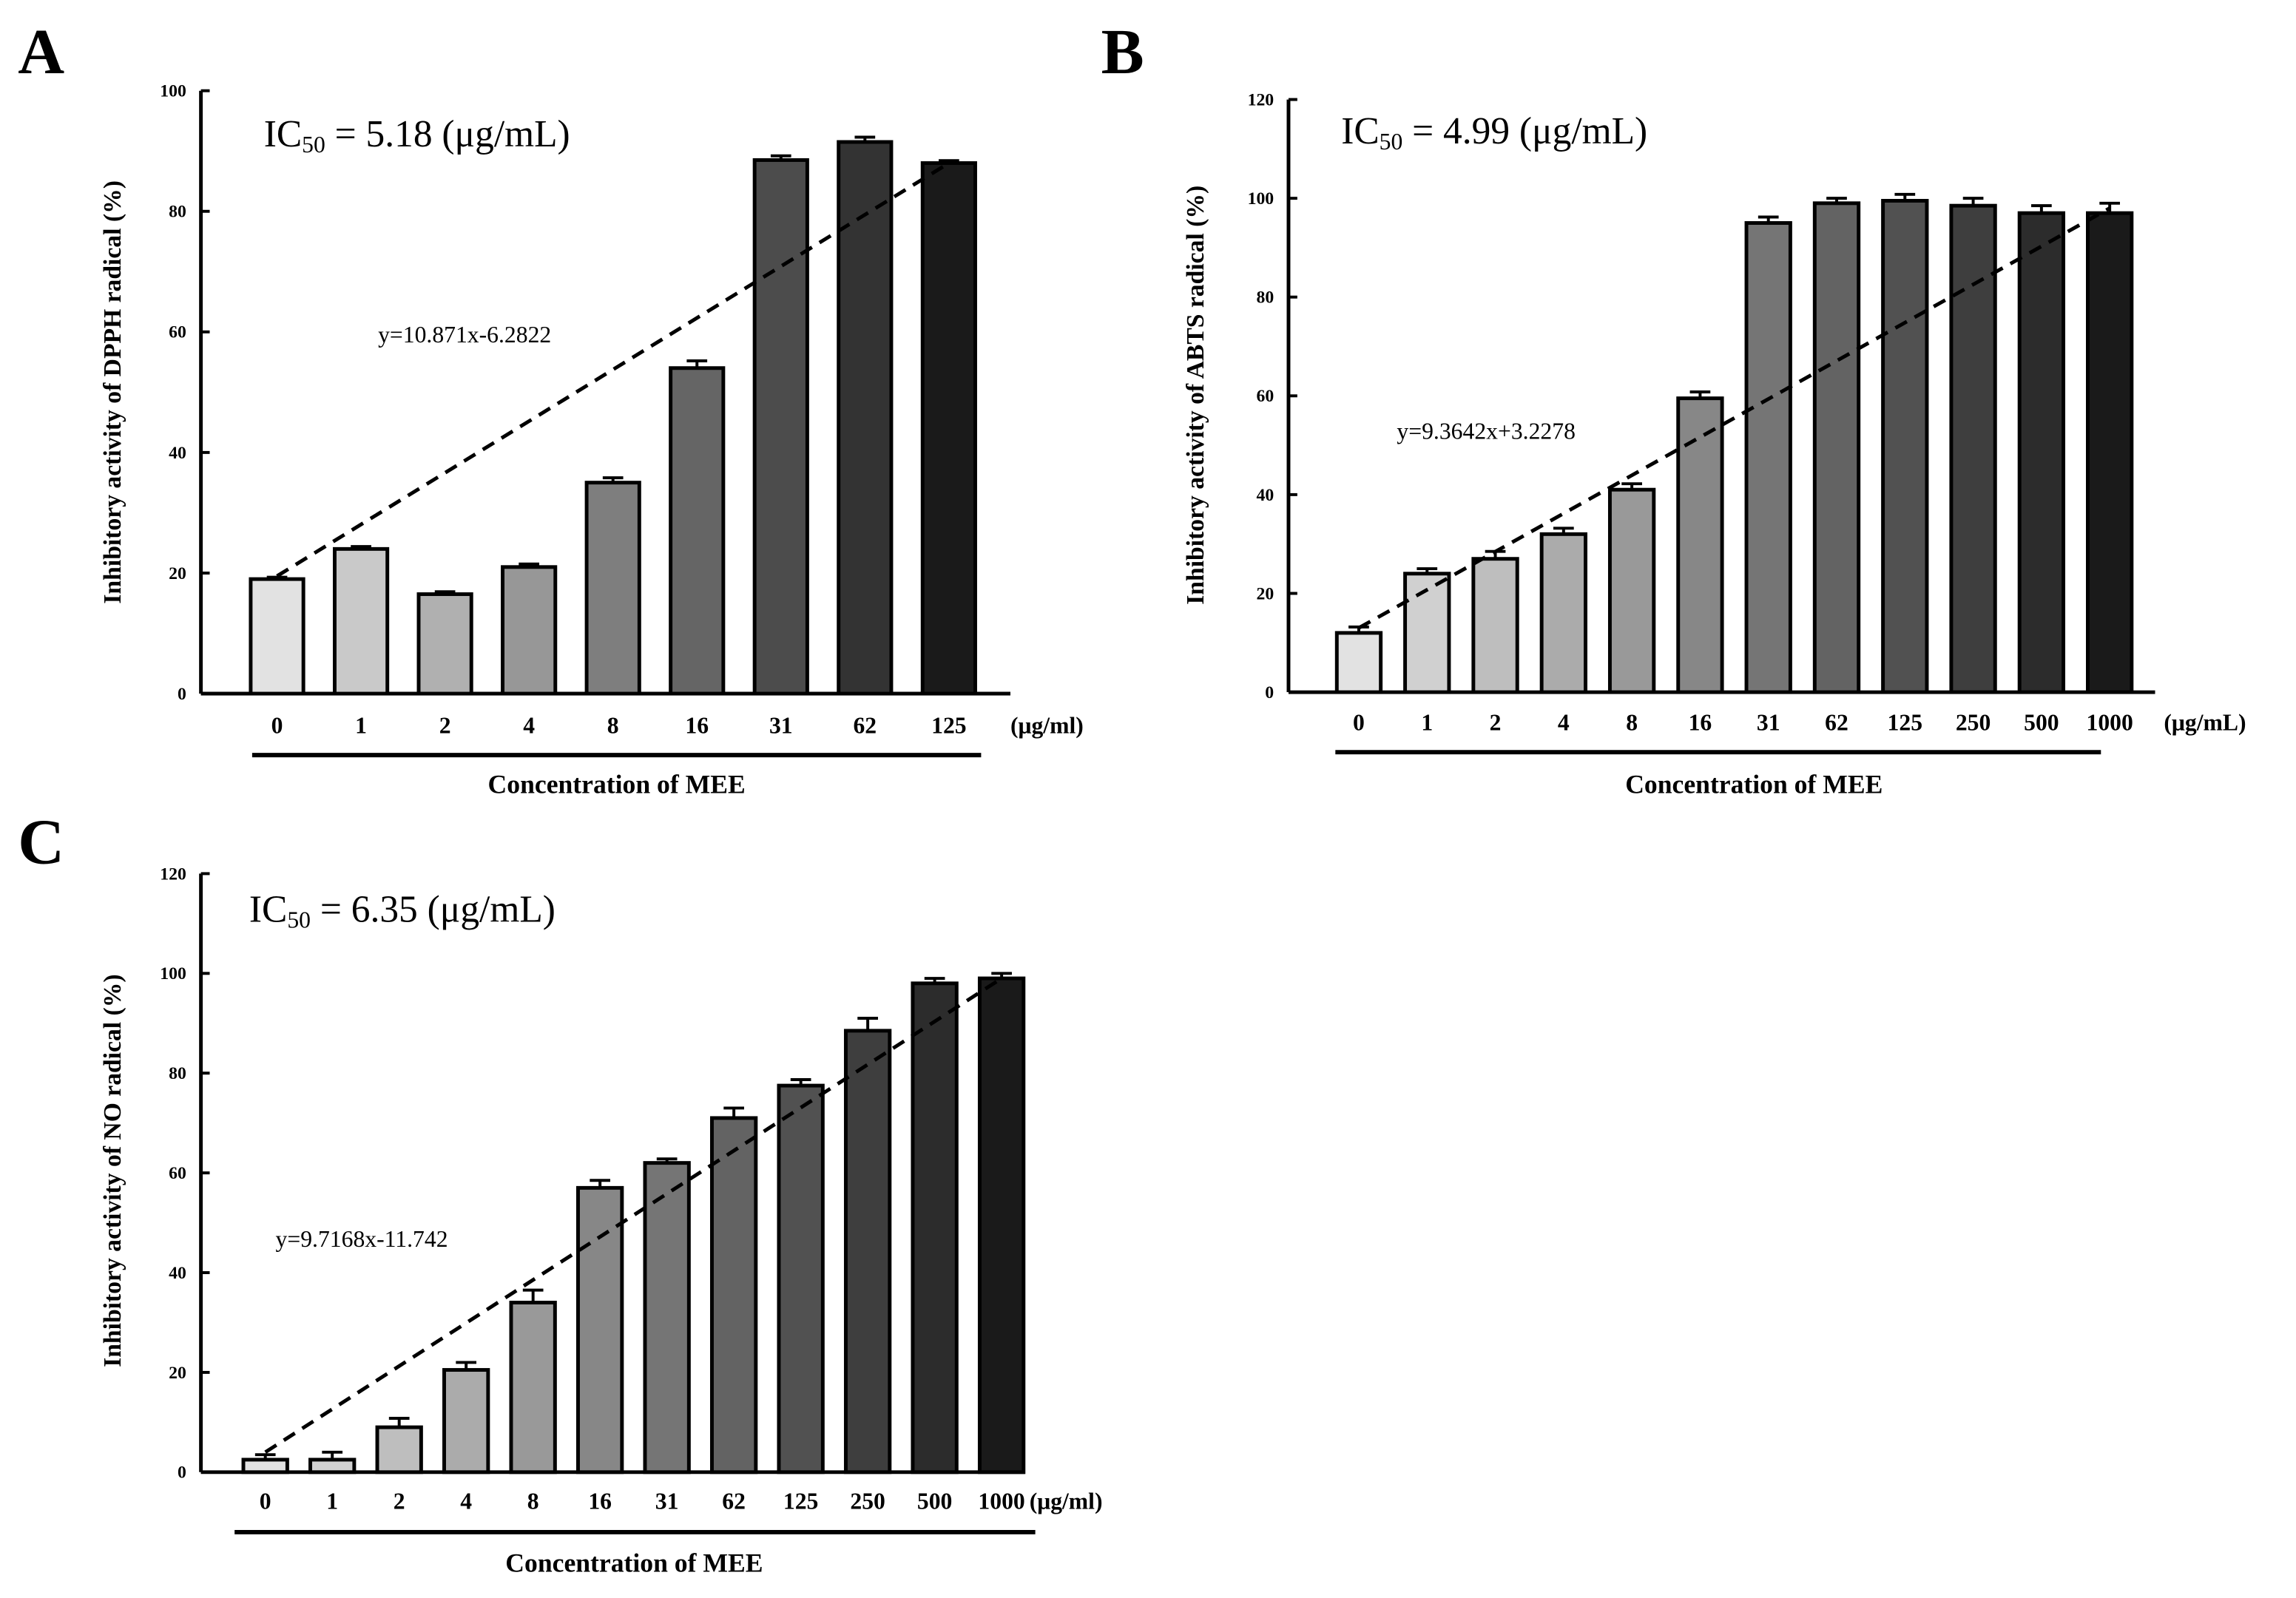  What do you see at coordinates (362, 1239) in the screenshot?
I see `regression-equation: y=9.7168x-11.742` at bounding box center [362, 1239].